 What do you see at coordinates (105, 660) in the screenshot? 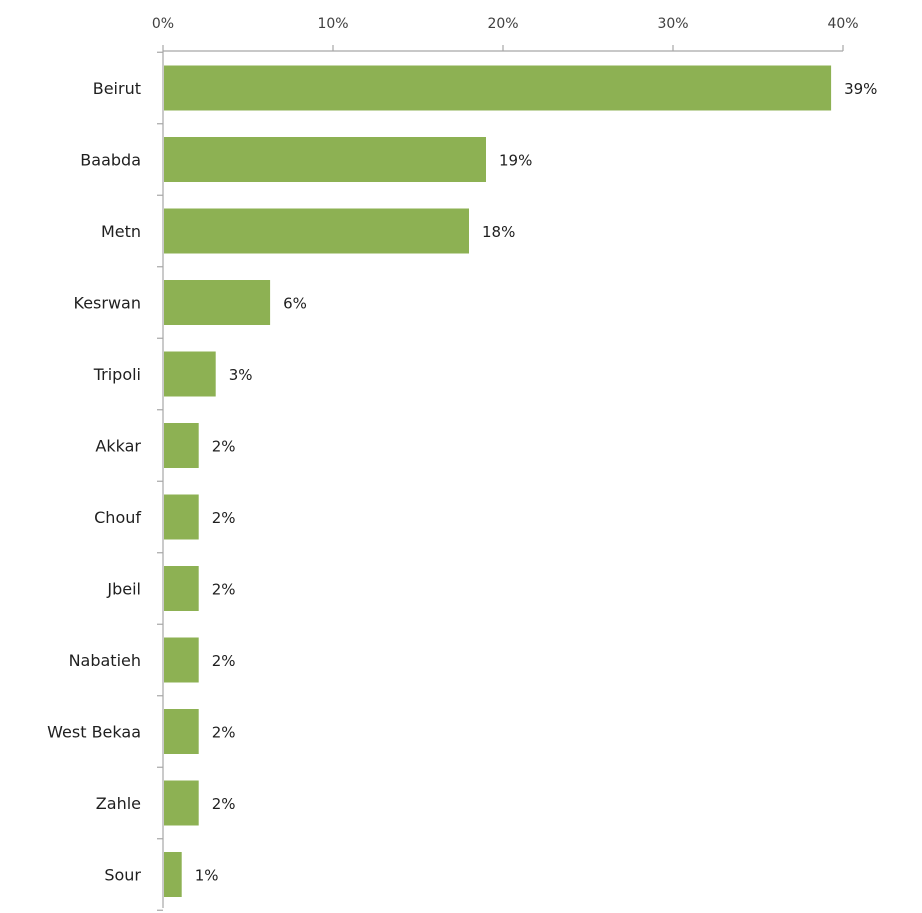
I see `category-label: Nabatieh` at bounding box center [105, 660].